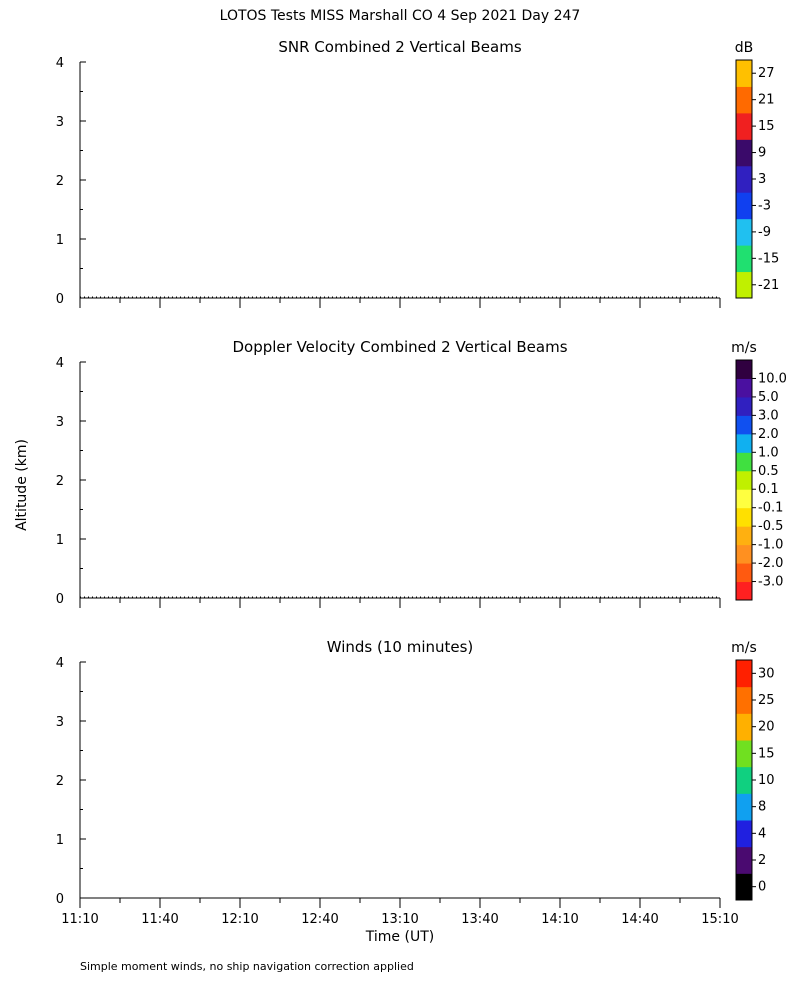 This screenshot has height=1000, width=800. Describe the element at coordinates (319, 919) in the screenshot. I see `x-tick-label: 12:40` at that location.